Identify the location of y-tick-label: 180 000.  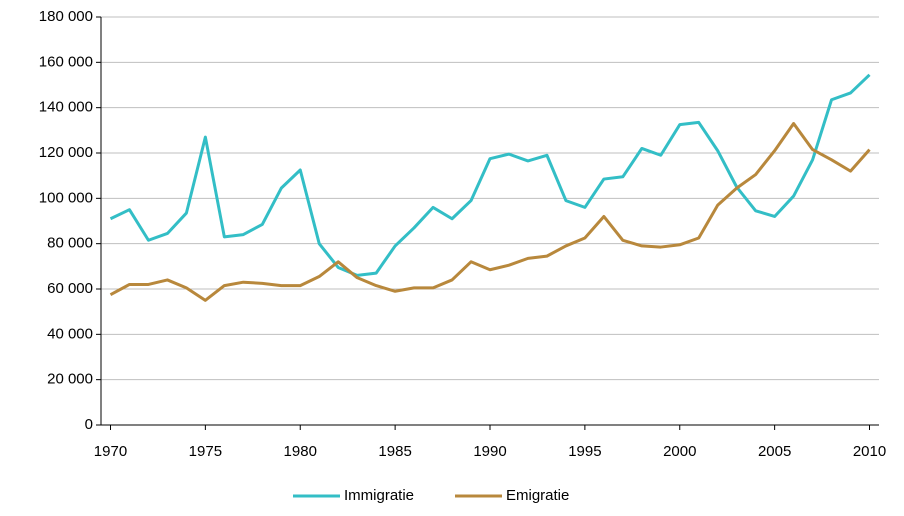
(66, 16).